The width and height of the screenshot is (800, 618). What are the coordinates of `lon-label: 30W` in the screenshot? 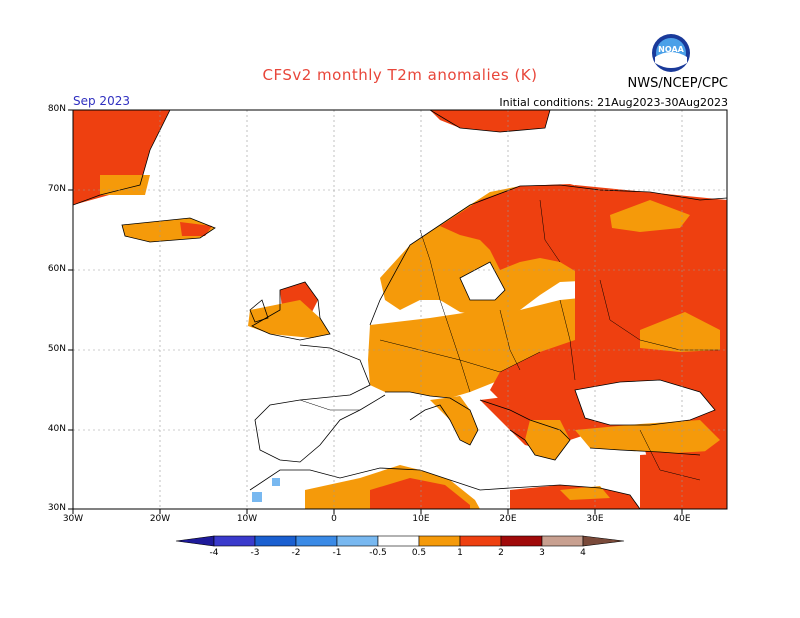 It's located at (73, 519).